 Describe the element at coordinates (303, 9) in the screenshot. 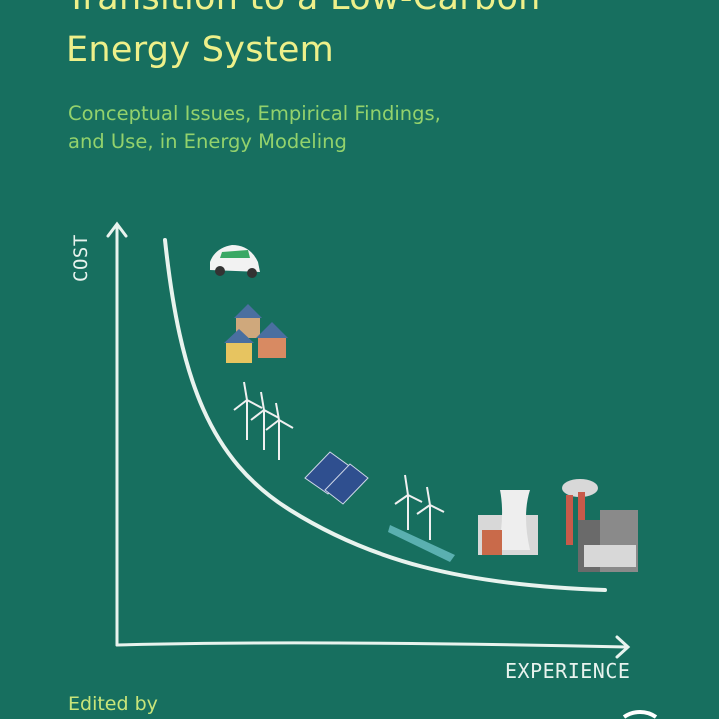

I see `title-line-1: Transition to a Low-Carbon` at that location.